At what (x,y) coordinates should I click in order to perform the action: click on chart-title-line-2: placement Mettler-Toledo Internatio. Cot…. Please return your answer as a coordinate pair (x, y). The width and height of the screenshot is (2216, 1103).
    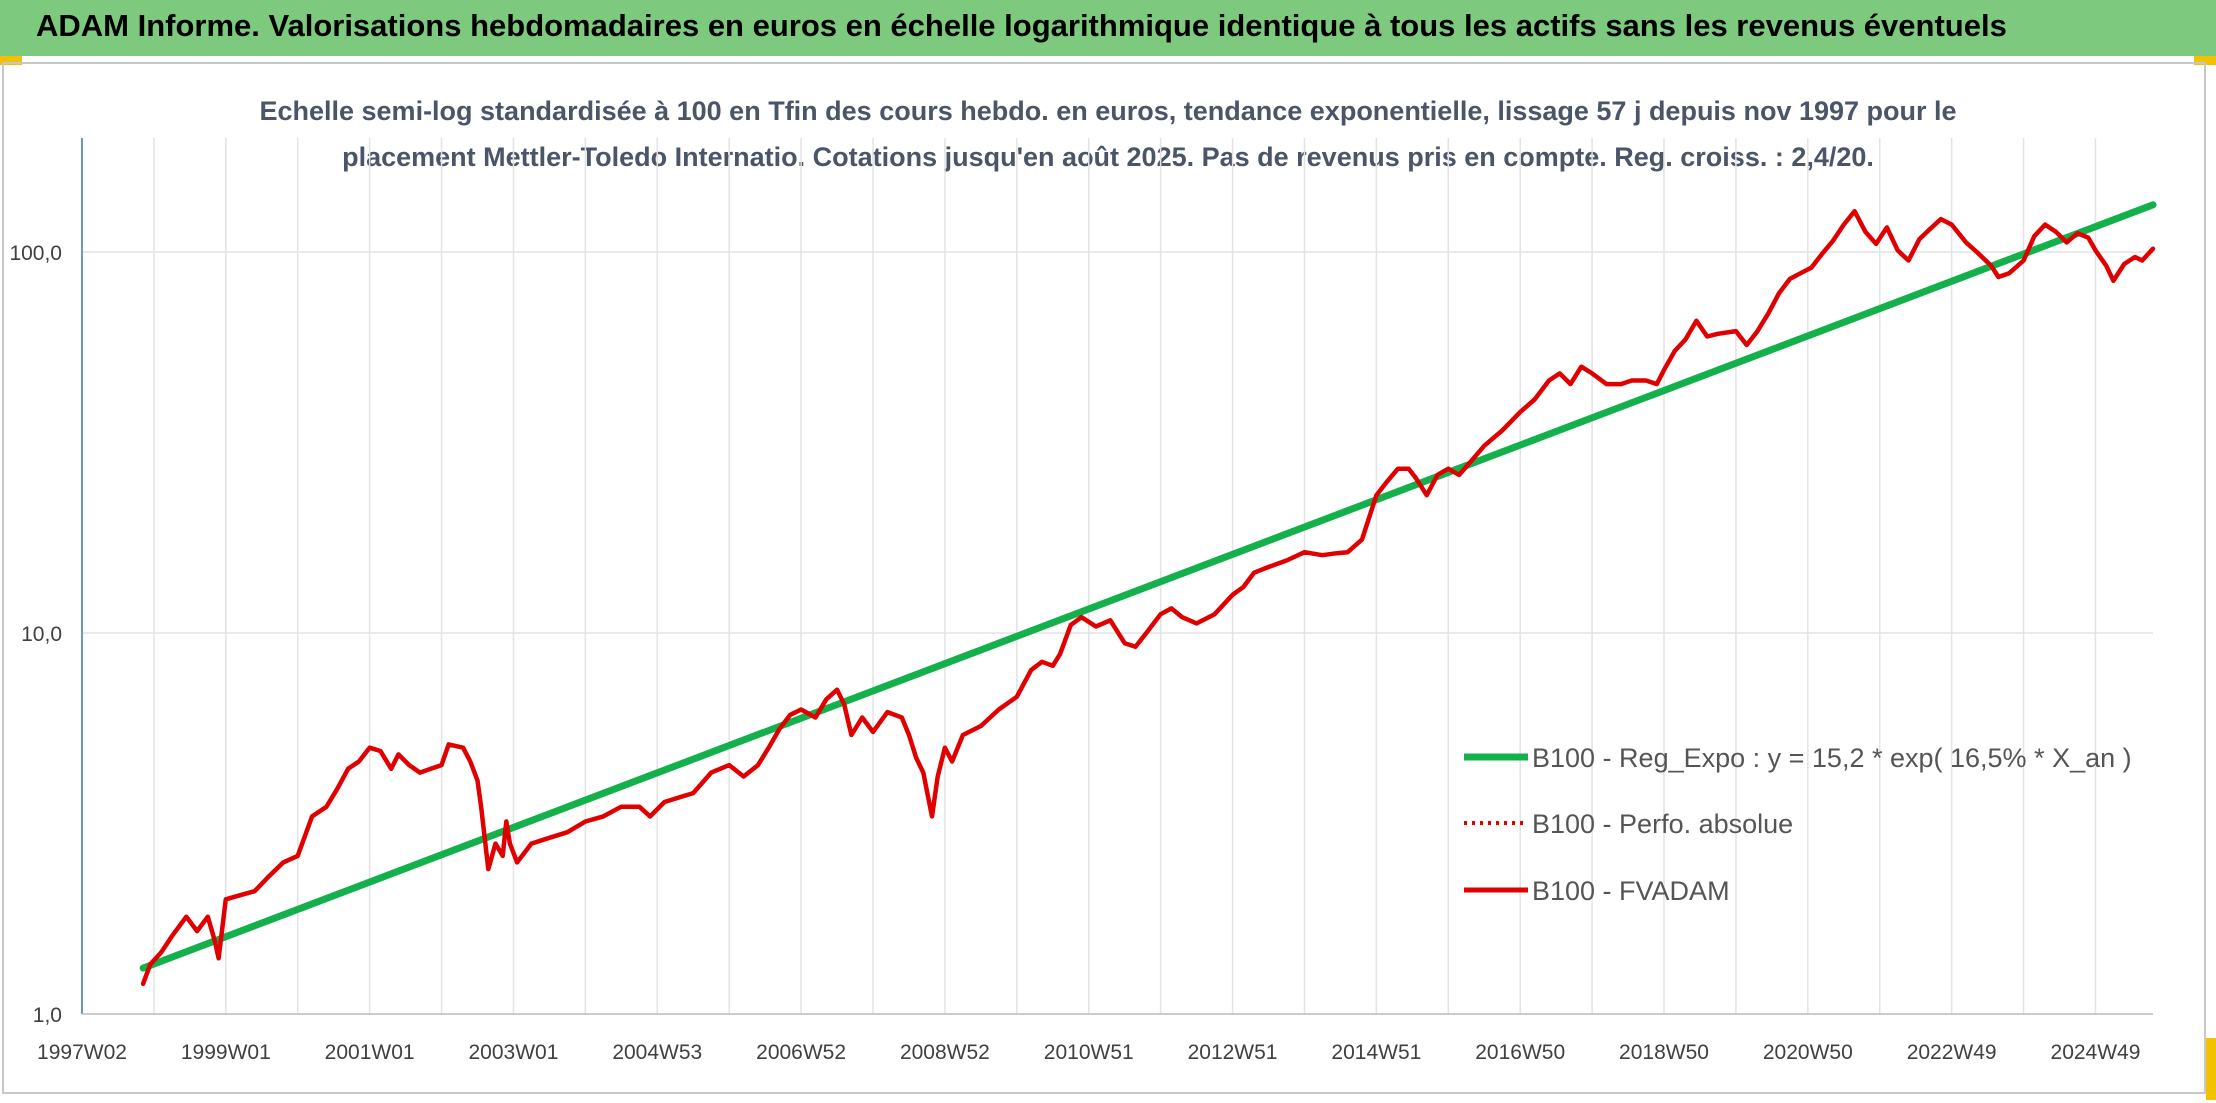
    Looking at the image, I should click on (1108, 157).